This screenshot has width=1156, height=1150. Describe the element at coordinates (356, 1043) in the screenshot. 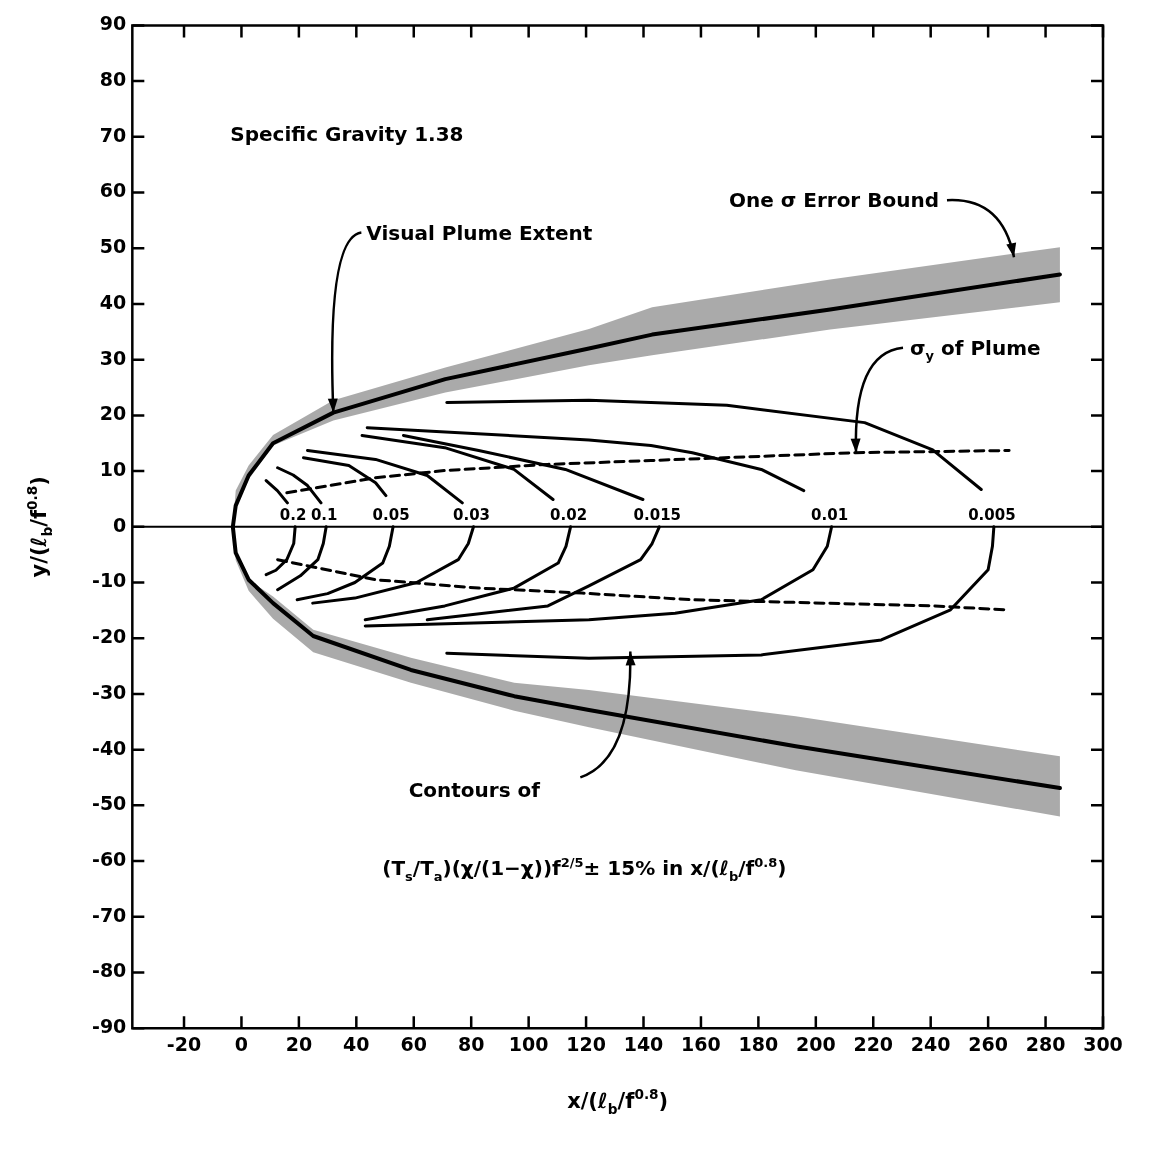

I see `x-tick-label: 40` at that location.